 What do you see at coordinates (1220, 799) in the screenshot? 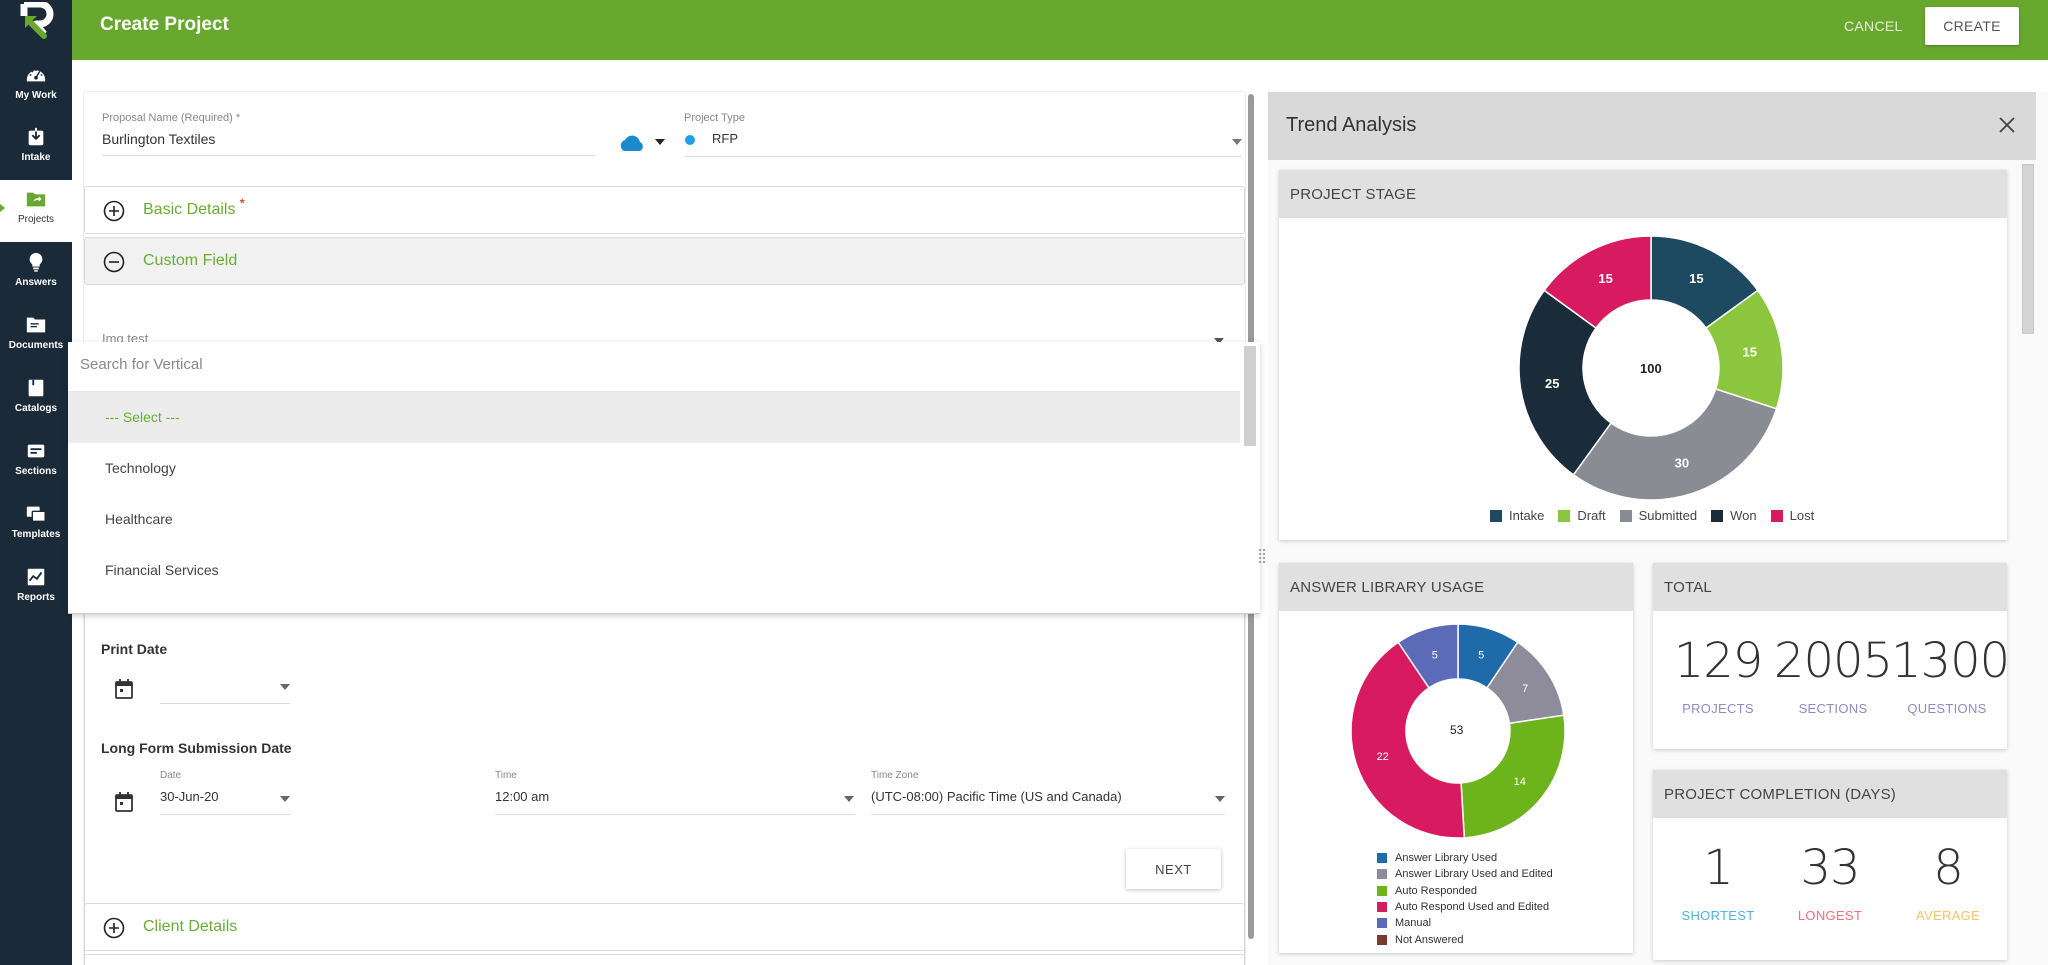
I see `time-zone-caret-icon` at bounding box center [1220, 799].